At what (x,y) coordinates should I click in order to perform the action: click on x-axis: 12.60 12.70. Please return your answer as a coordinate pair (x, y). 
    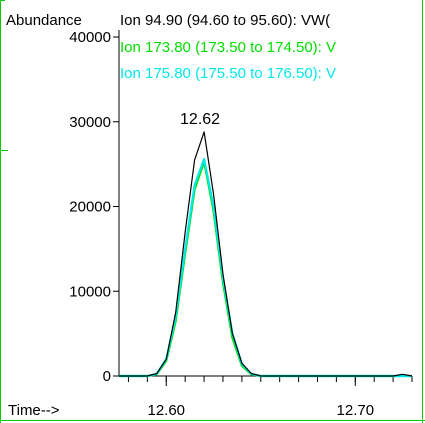
    Looking at the image, I should click on (266, 397).